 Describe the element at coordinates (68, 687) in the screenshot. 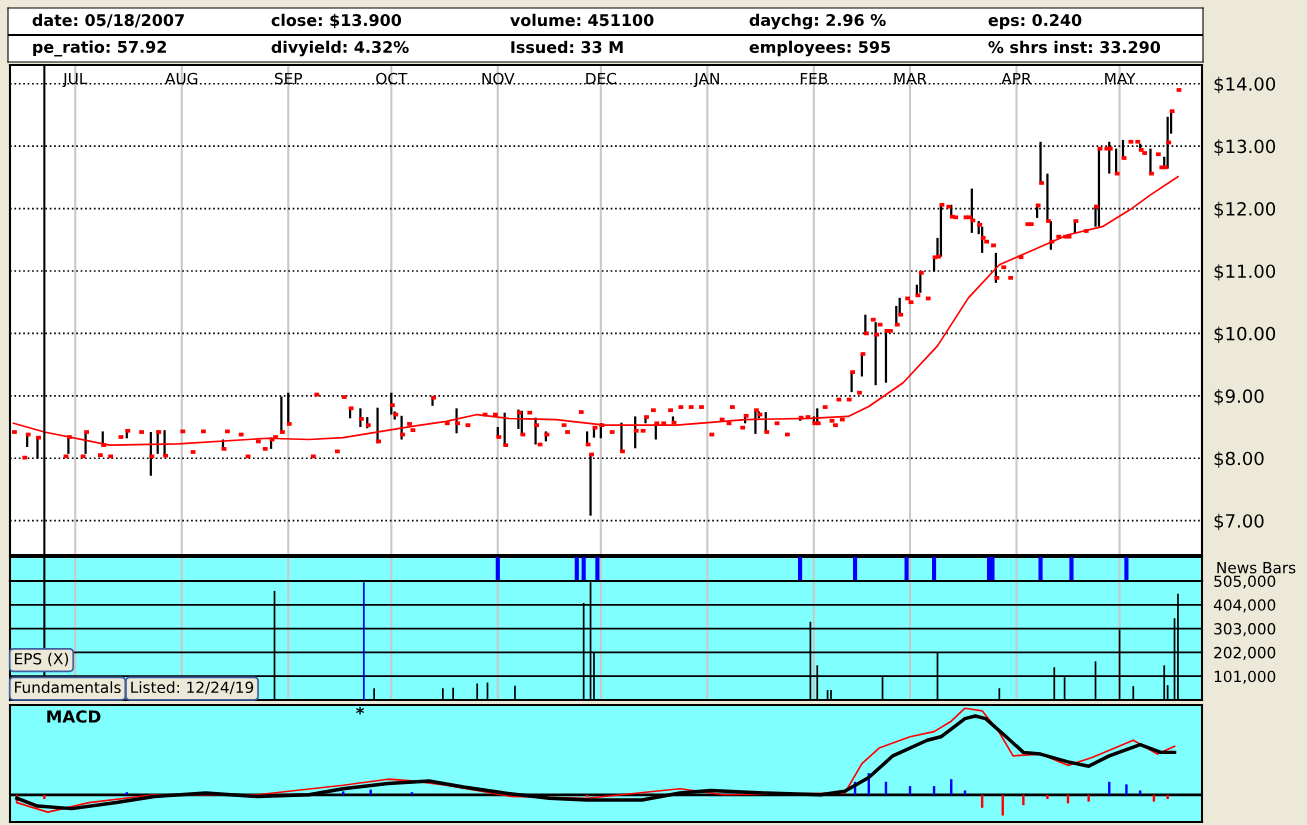

I see `annotation: Fundamentals` at that location.